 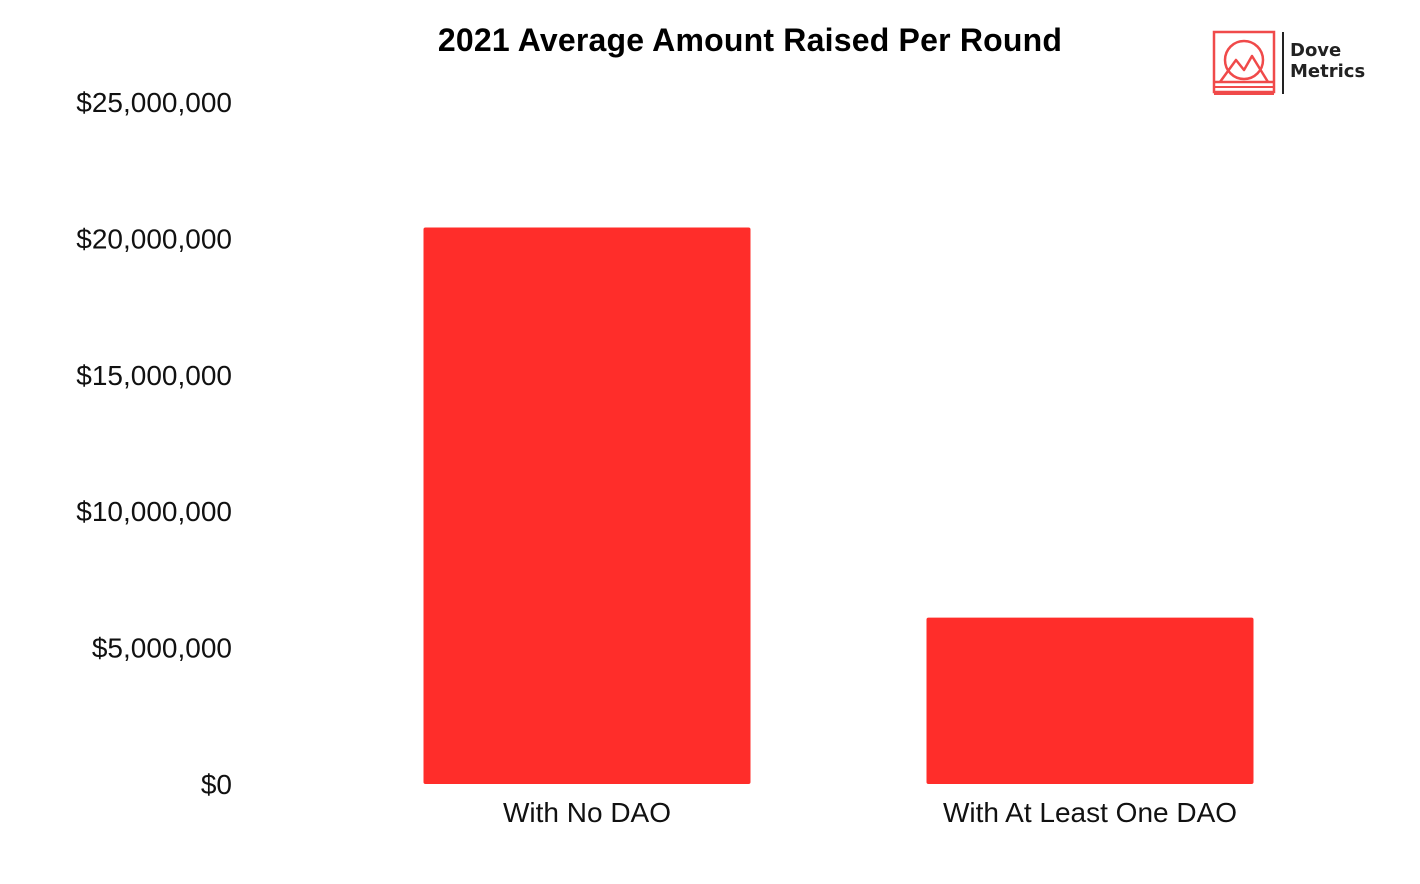 I want to click on logo-wordmark: Dove Metrics, so click(x=1327, y=61).